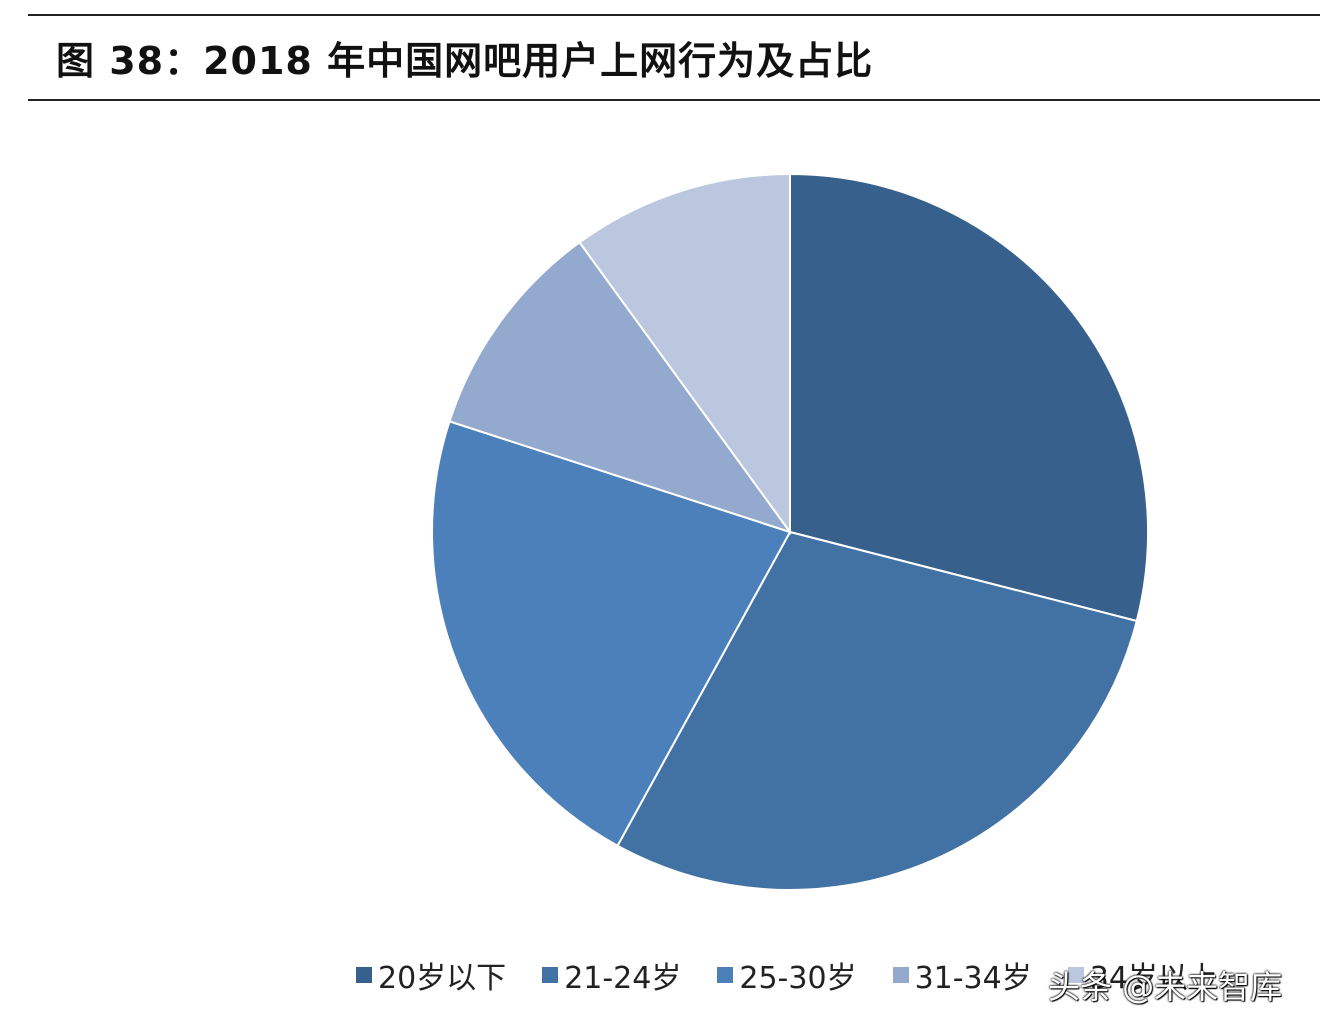  What do you see at coordinates (442, 978) in the screenshot?
I see `legend-label: 20岁以下` at bounding box center [442, 978].